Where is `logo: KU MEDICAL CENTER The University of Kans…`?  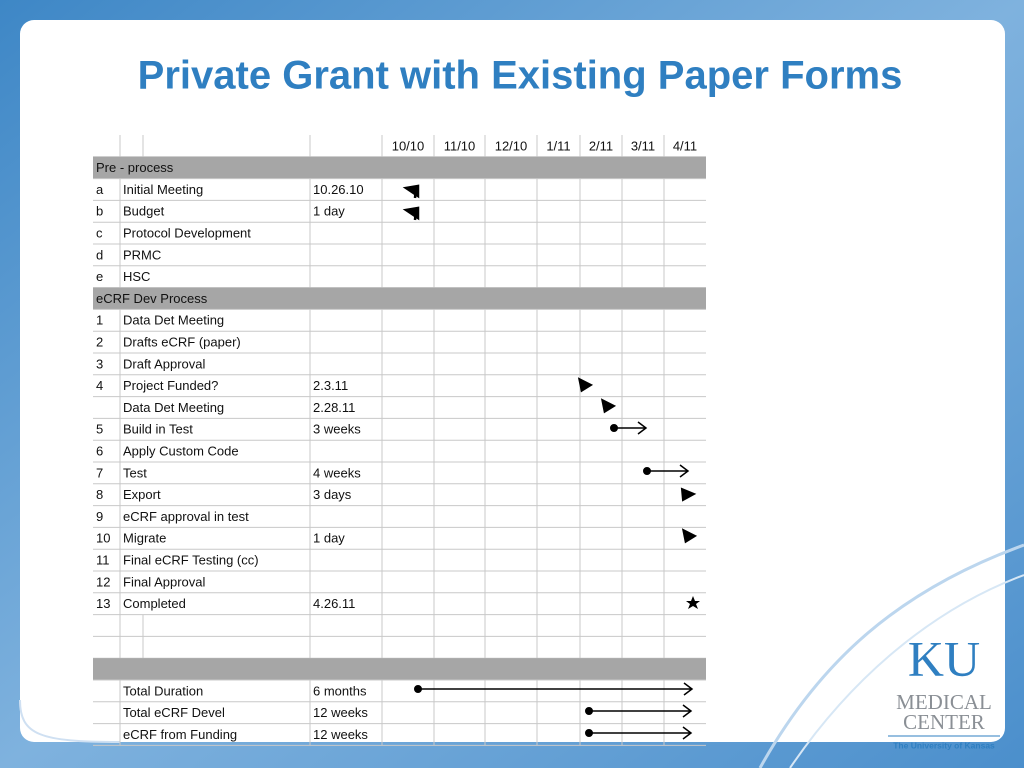
logo: KU MEDICAL CENTER The University of Kans… is located at coordinates (944, 690).